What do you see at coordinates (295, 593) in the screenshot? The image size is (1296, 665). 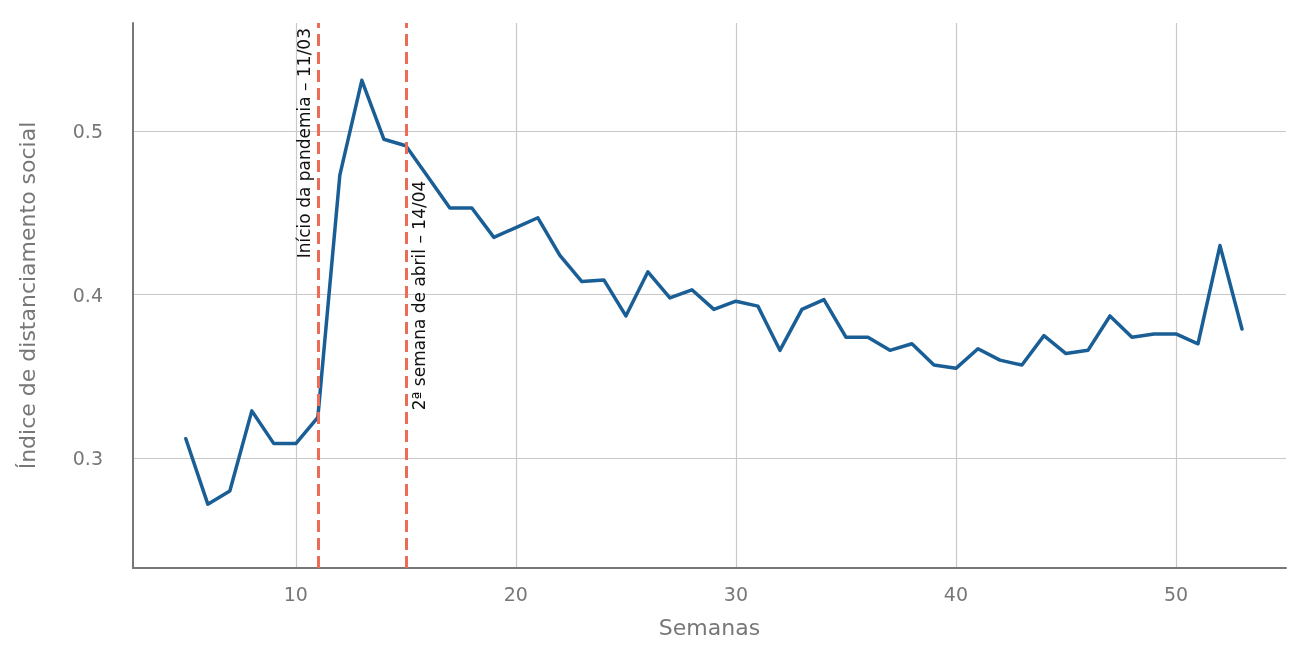 I see `x-tick-label: 10` at bounding box center [295, 593].